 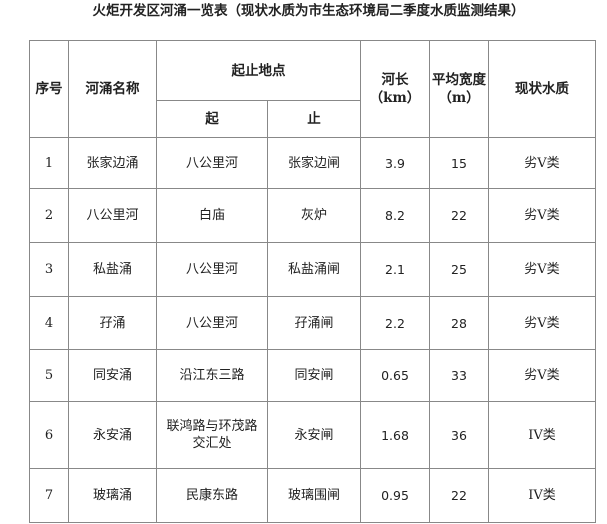 I want to click on table-row: 7 玻璃涌 民康东路 玻璃围闸 0.95 22 IV类, so click(x=312, y=495).